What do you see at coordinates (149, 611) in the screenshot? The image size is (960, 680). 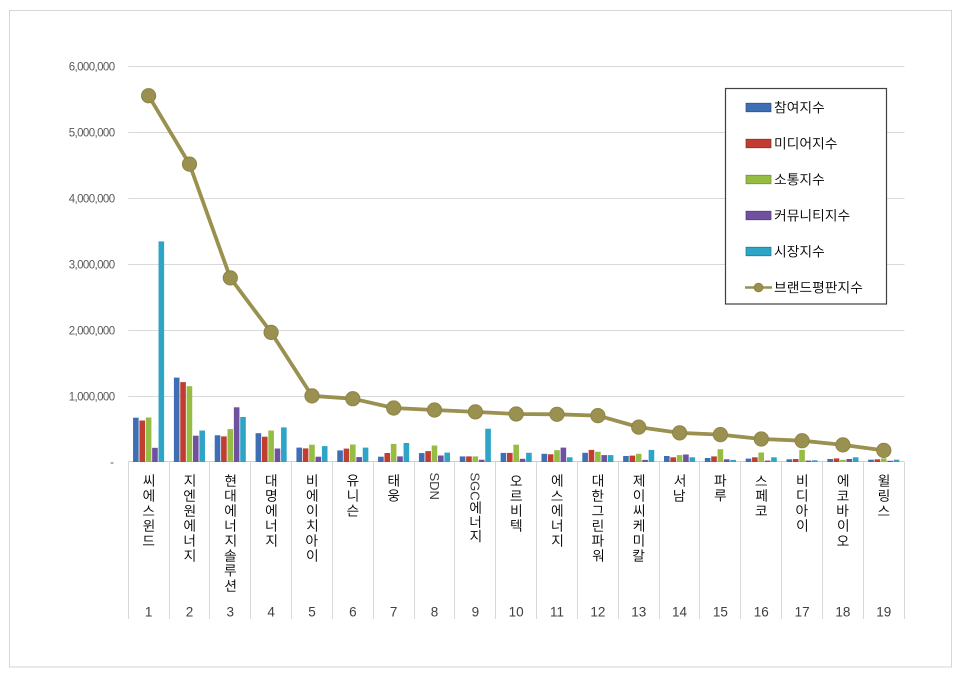 I see `svg-text: 1` at bounding box center [149, 611].